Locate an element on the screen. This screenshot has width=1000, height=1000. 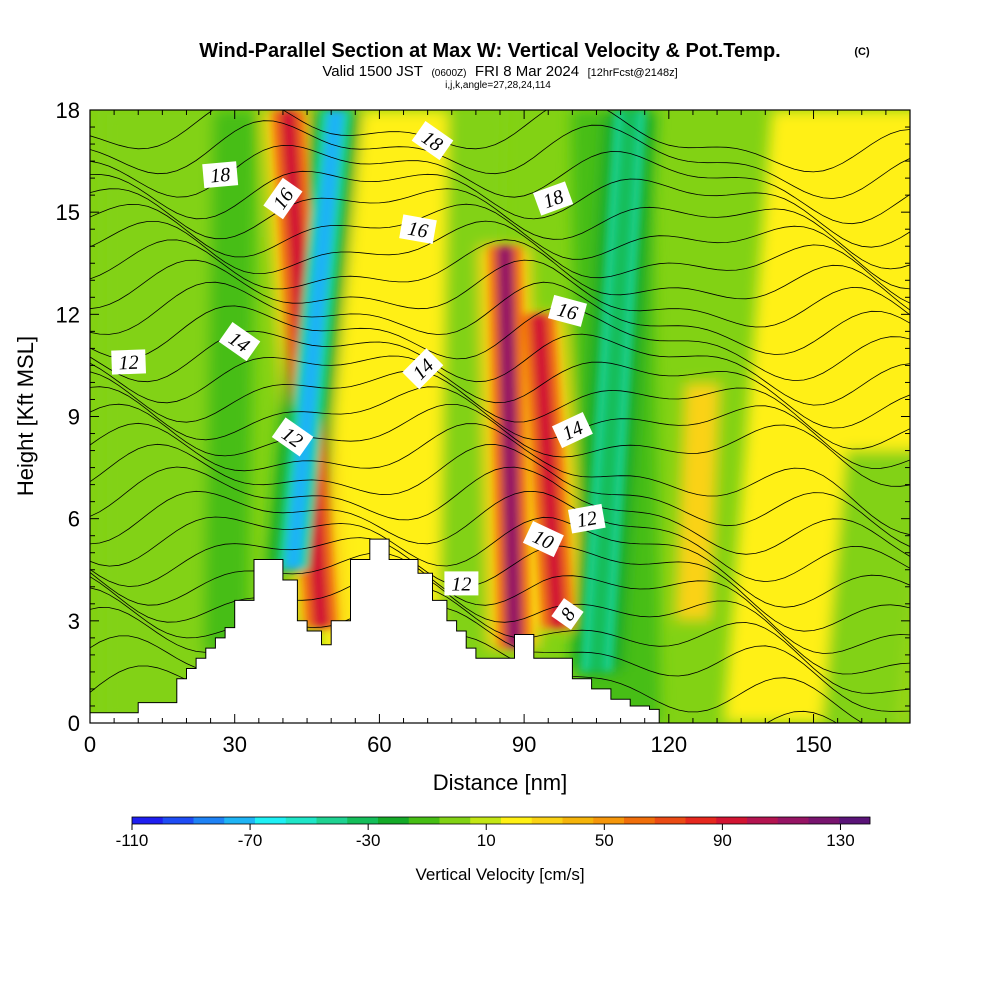
colorbar-label: Vertical Velocity [cm/s] is located at coordinates (499, 874).